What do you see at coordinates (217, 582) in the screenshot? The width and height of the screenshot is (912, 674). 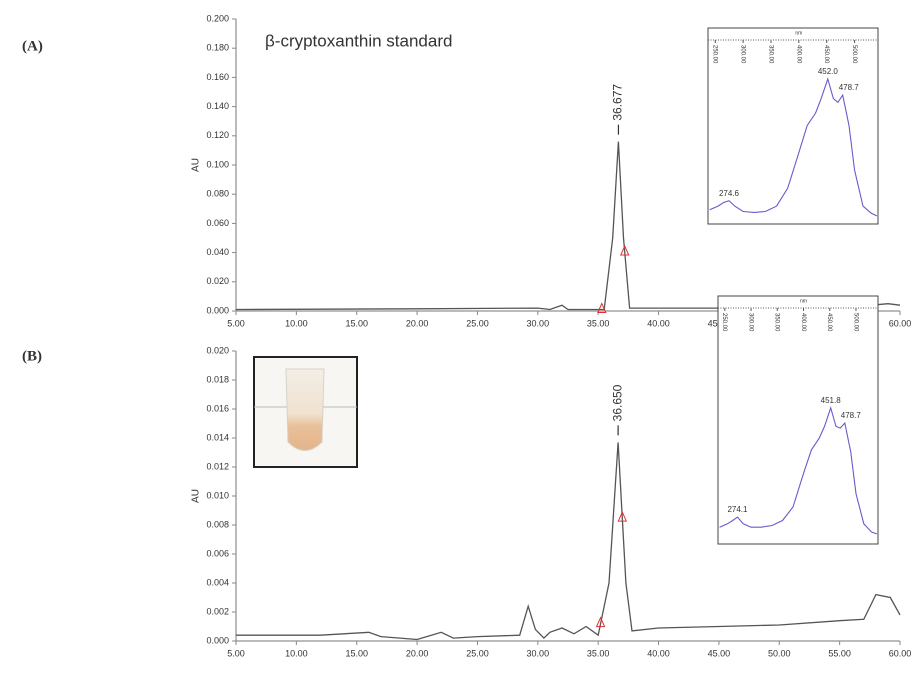 I see `y-tick-label: 0.004` at bounding box center [217, 582].